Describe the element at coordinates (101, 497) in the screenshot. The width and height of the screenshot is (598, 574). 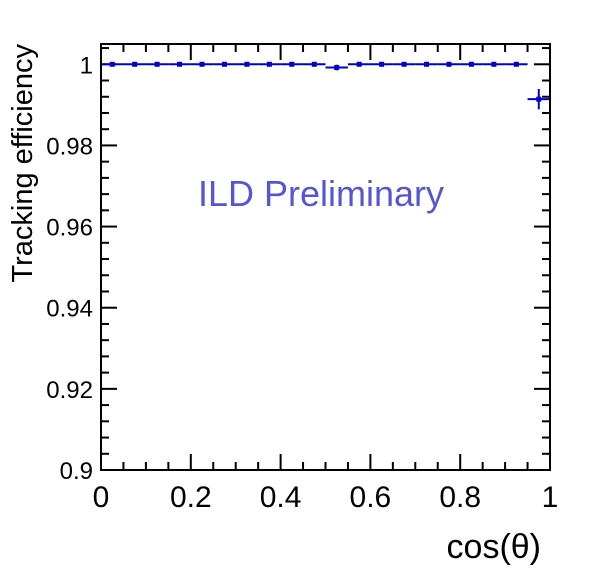
I see `x-tick-label: 0` at that location.